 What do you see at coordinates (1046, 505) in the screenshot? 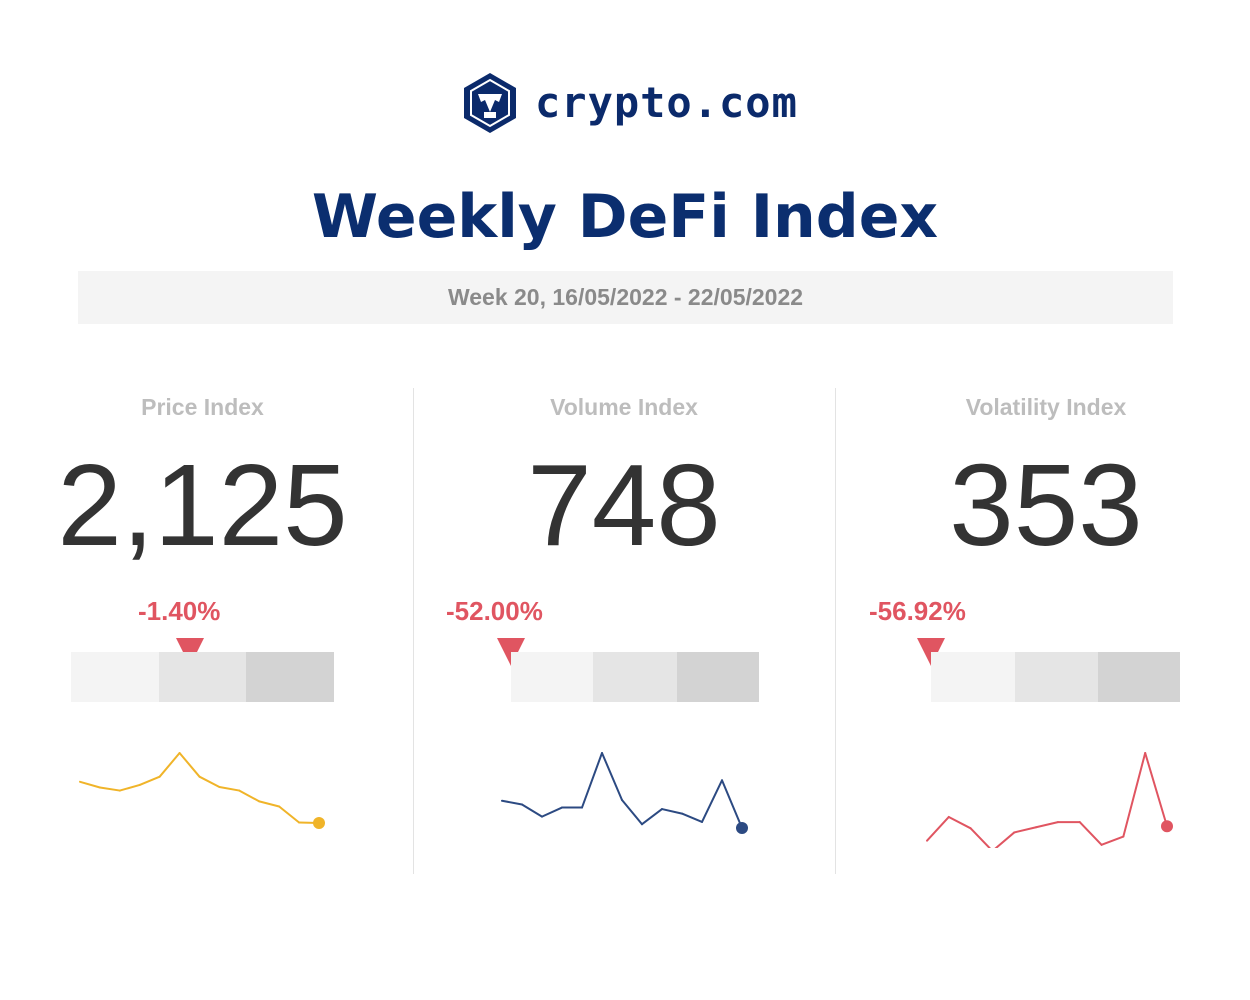
I see `volatility-index-value: 353` at bounding box center [1046, 505].